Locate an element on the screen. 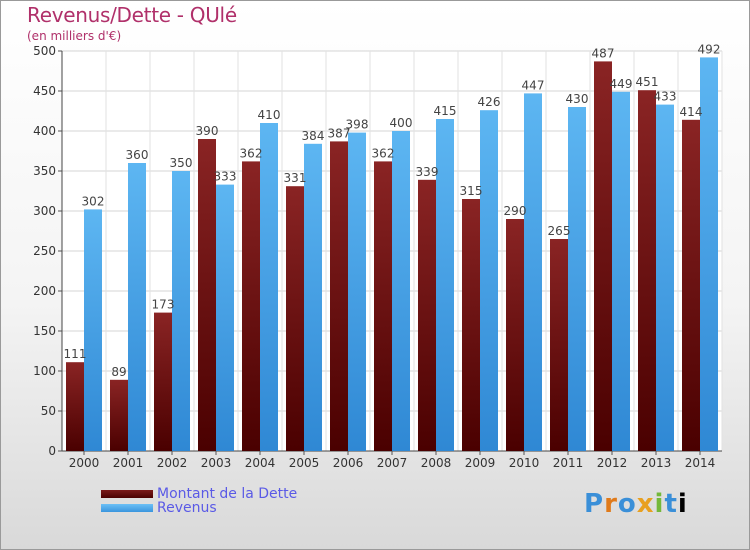 This screenshot has height=550, width=750. x-tick-label-2011: 2011 is located at coordinates (568, 463).